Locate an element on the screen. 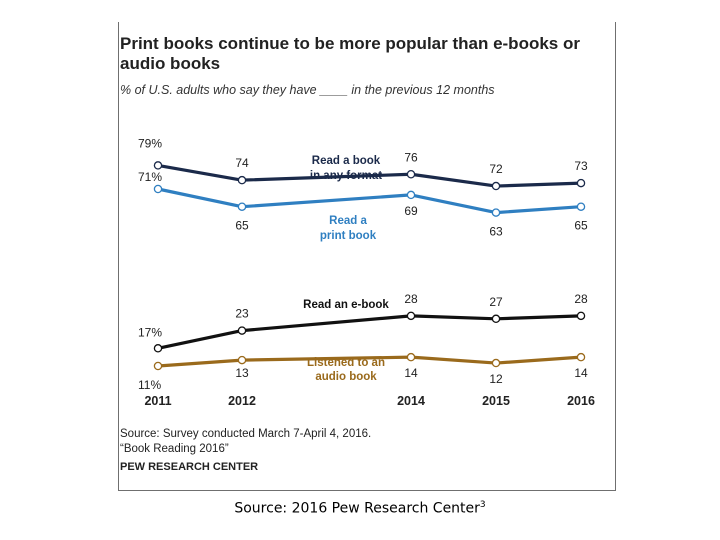 The height and width of the screenshot is (540, 720). report-title-note: “Book Reading 2016” is located at coordinates (174, 449).